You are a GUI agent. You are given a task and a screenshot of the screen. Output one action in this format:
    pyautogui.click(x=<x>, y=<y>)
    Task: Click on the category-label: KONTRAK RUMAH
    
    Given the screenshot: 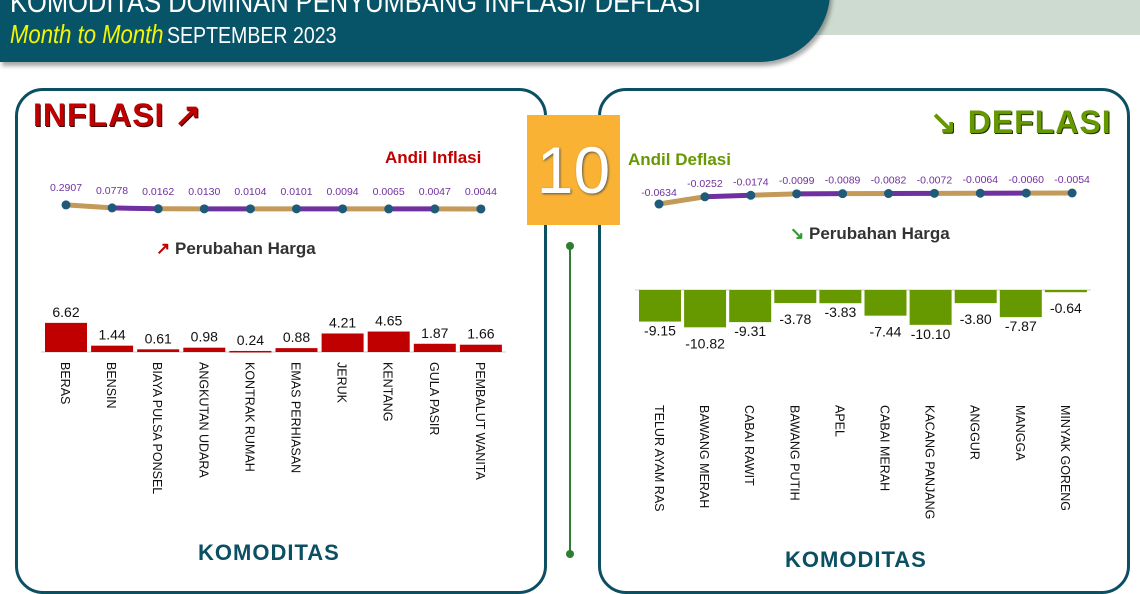 What is the action you would take?
    pyautogui.click(x=249, y=417)
    